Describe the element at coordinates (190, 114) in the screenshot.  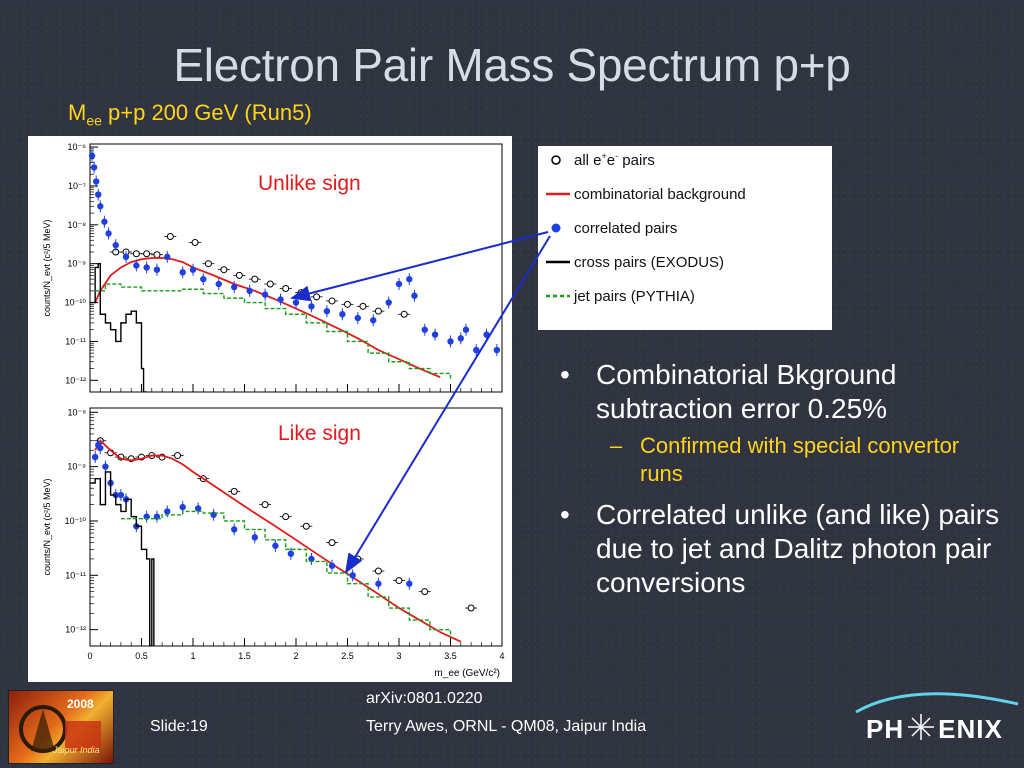
I see `plot-subtitle: Mee p+p 200 GeV (Run5)` at that location.